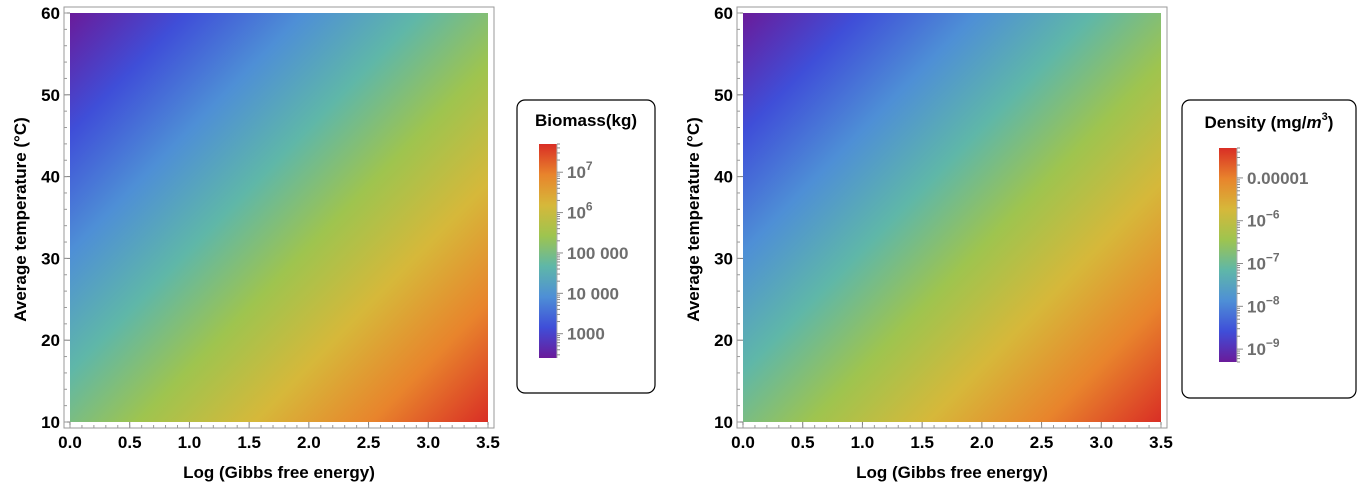 This screenshot has width=1359, height=490. Describe the element at coordinates (593, 293) in the screenshot. I see `colorbar-tick-label: 10 000` at that location.